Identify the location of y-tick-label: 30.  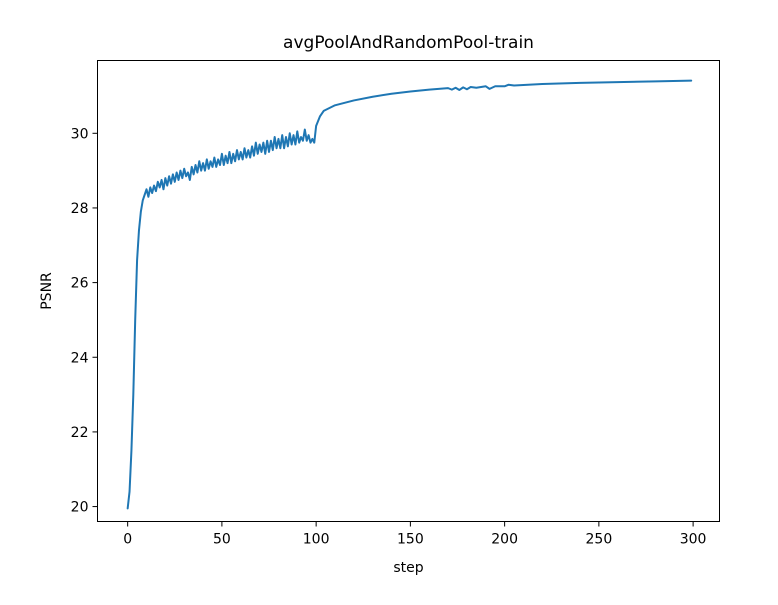
(80, 134).